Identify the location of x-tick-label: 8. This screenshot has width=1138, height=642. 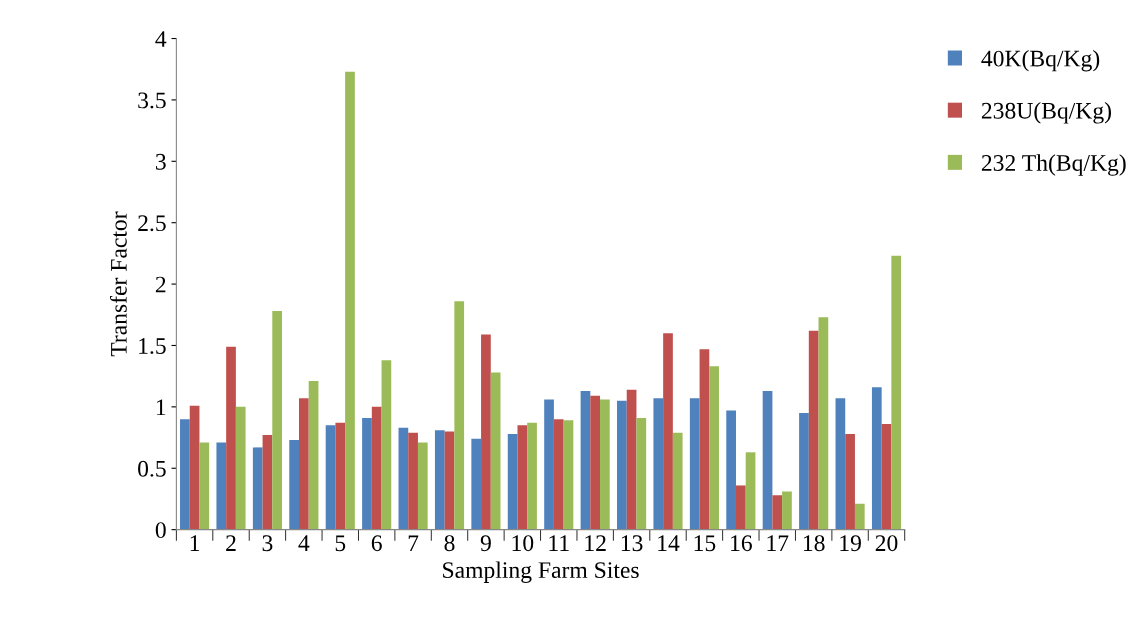
(449, 543).